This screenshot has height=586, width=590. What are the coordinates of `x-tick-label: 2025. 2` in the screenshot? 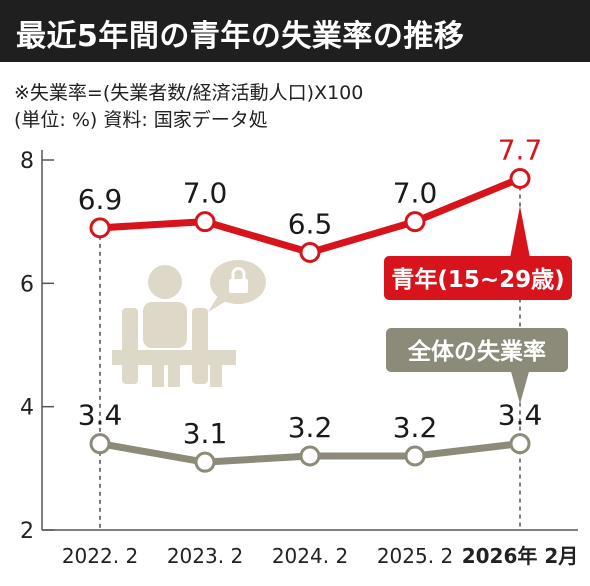 It's located at (415, 556).